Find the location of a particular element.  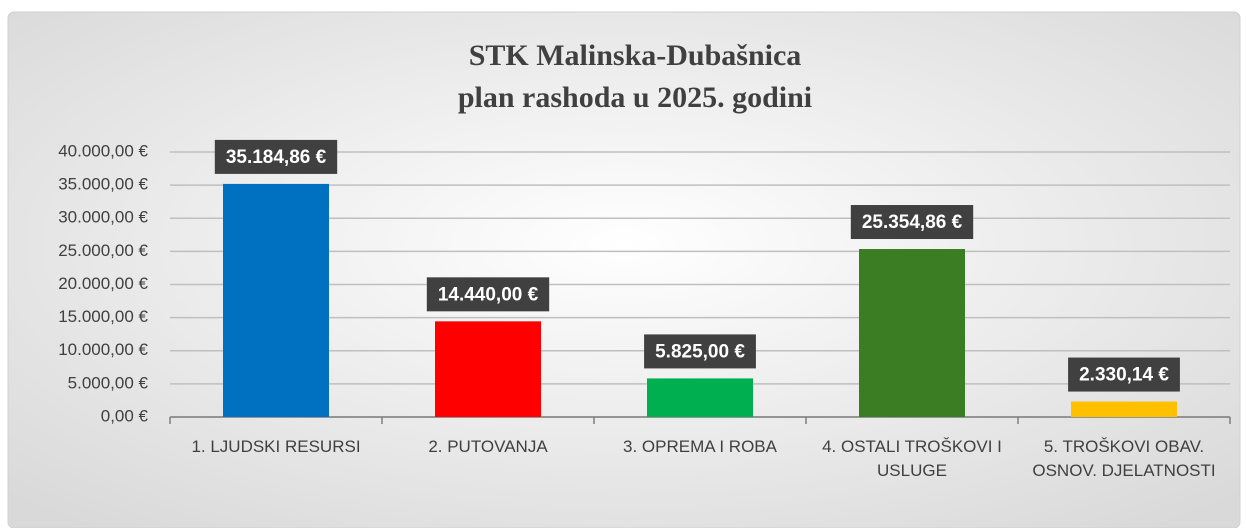

value-label: 5.825,00 € is located at coordinates (700, 351).